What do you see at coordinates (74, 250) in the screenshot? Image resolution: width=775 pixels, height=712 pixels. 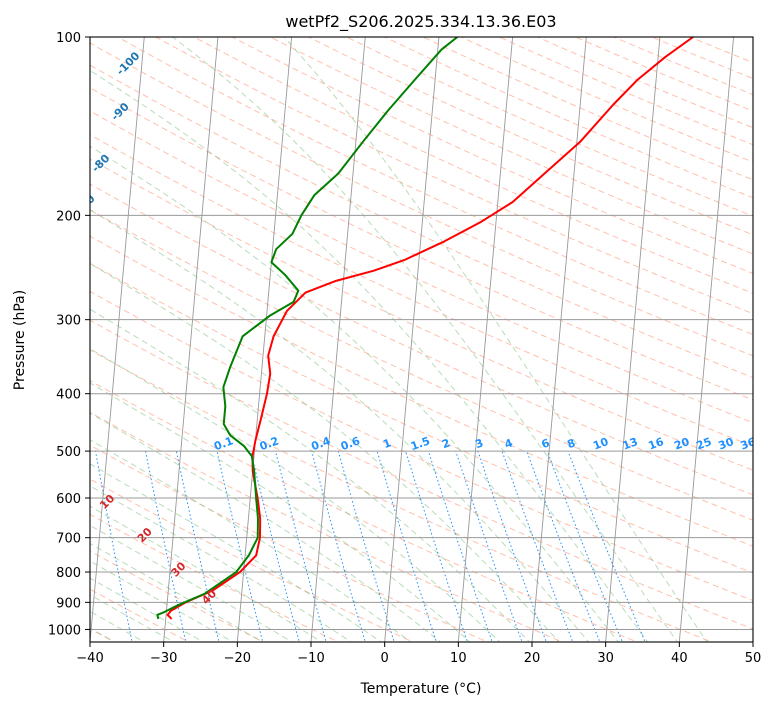 I see `adiabat-label: -60` at bounding box center [74, 250].